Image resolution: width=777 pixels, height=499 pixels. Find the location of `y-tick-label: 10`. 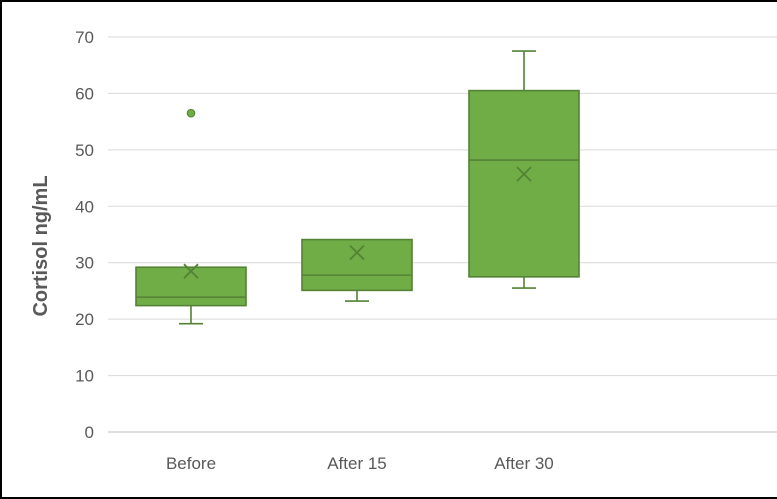

y-tick-label: 10 is located at coordinates (84, 376).